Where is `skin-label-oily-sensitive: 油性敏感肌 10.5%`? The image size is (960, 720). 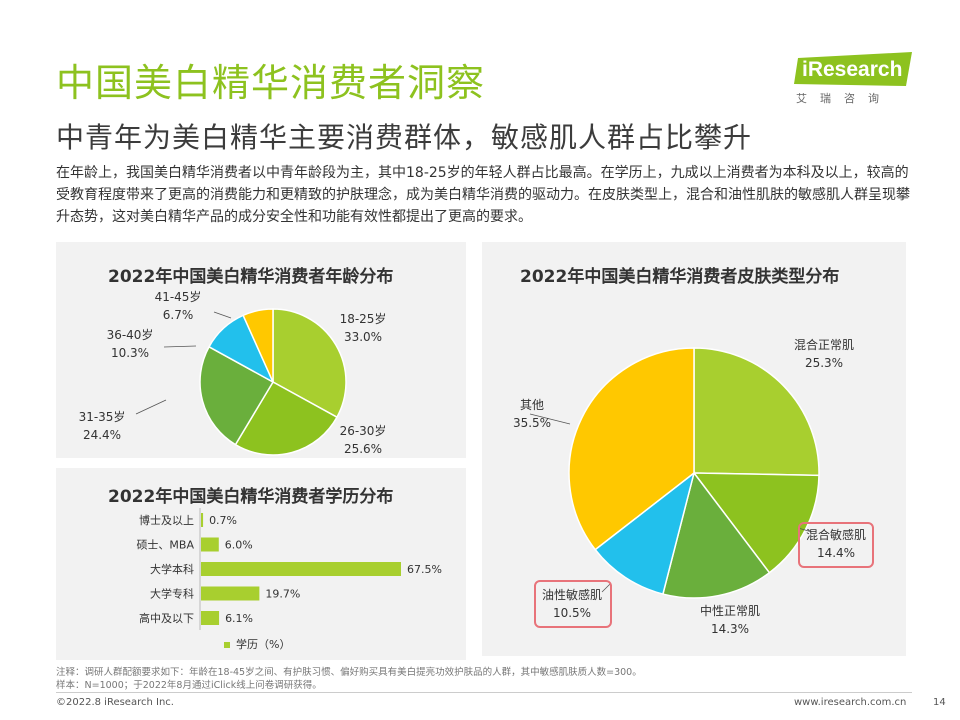 skin-label-oily-sensitive: 油性敏感肌 10.5% is located at coordinates (572, 604).